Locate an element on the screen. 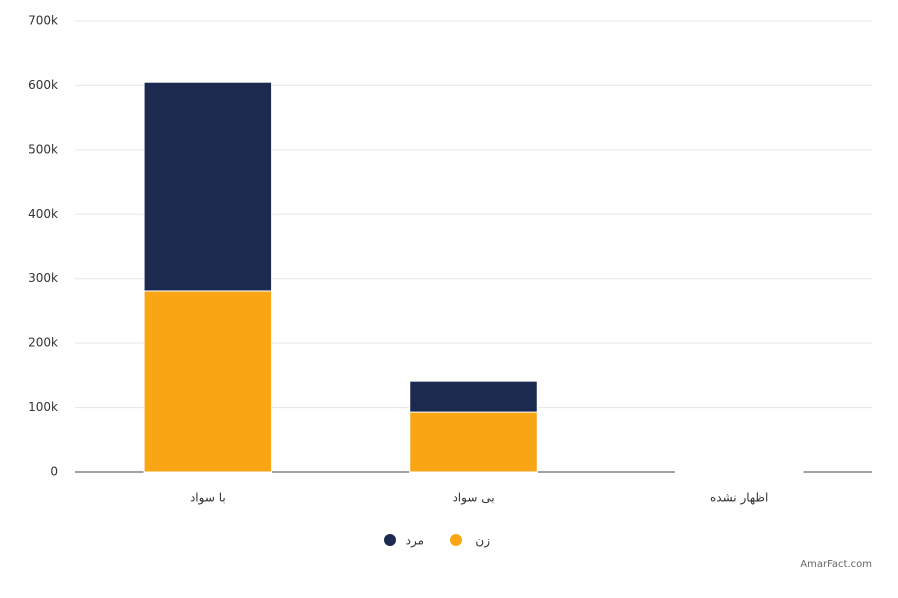 This screenshot has width=898, height=598. y-tick-label: 600k is located at coordinates (43, 85).